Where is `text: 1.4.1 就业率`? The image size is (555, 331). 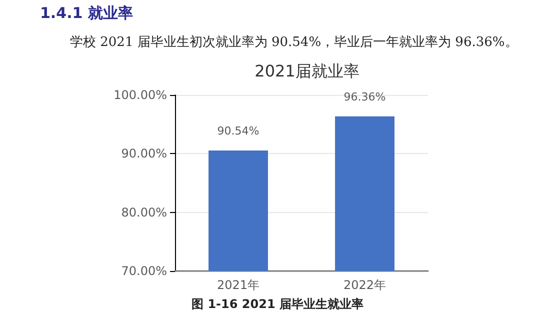
text: 1.4.1 就业率 is located at coordinates (86, 13).